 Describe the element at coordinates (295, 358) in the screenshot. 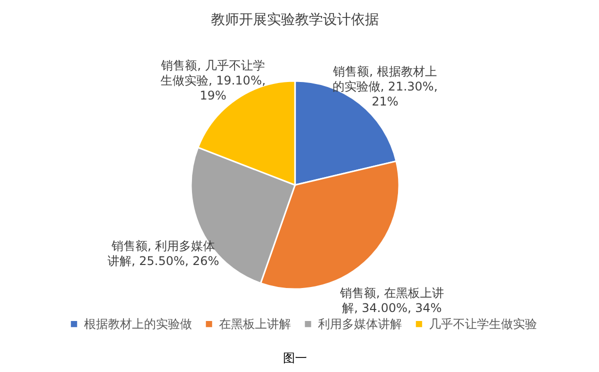

I see `text: 图一` at that location.